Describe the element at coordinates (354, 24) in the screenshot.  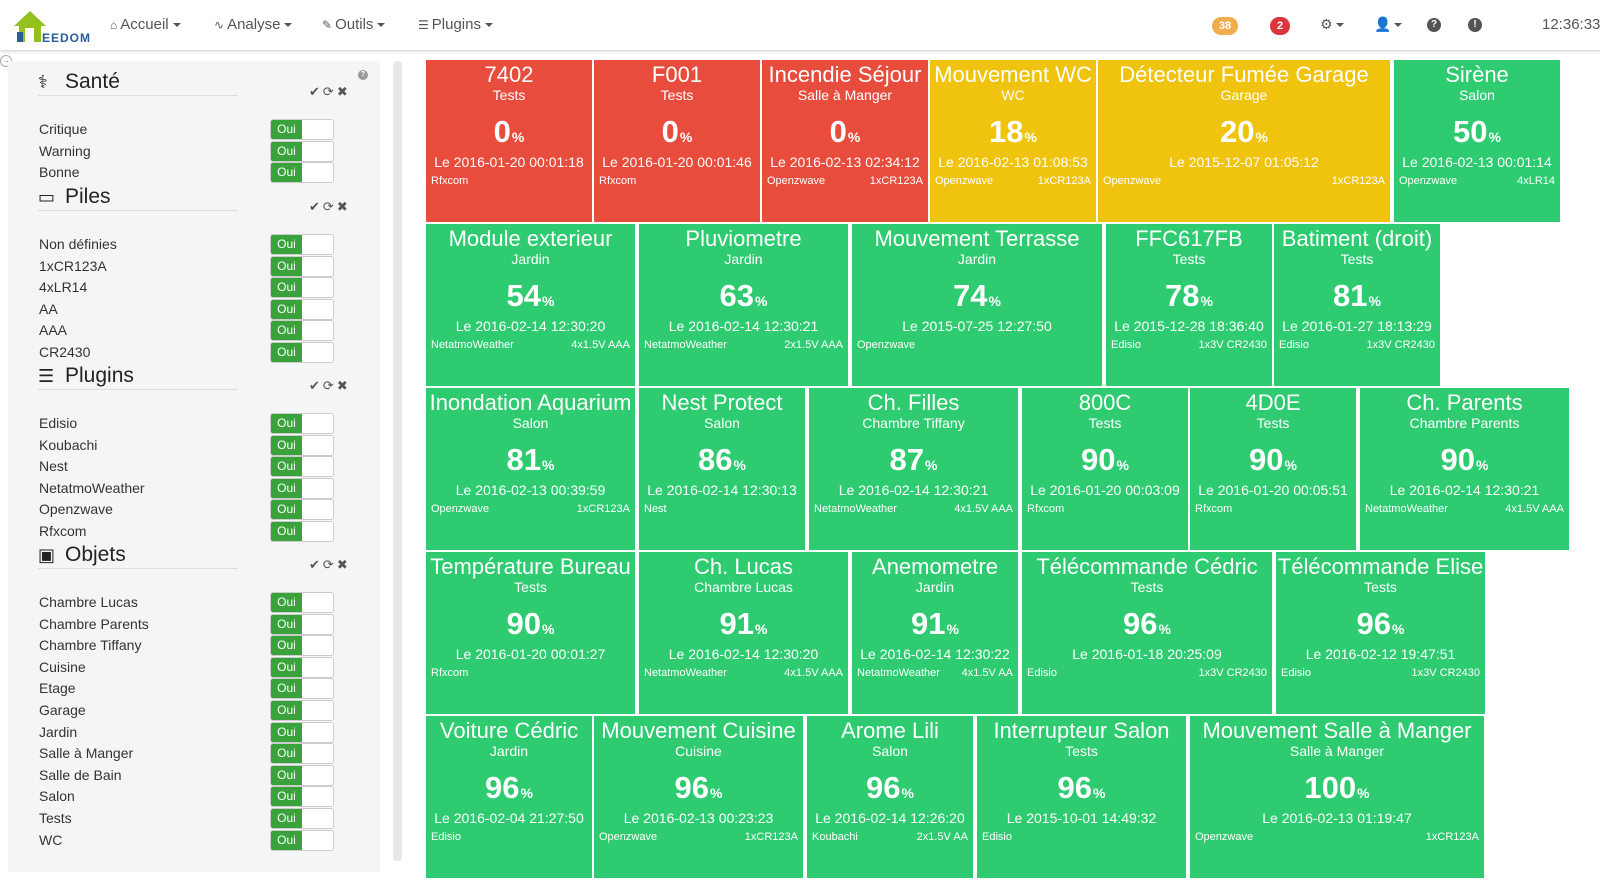
I see `nav-outils: ✎ Outils` at that location.